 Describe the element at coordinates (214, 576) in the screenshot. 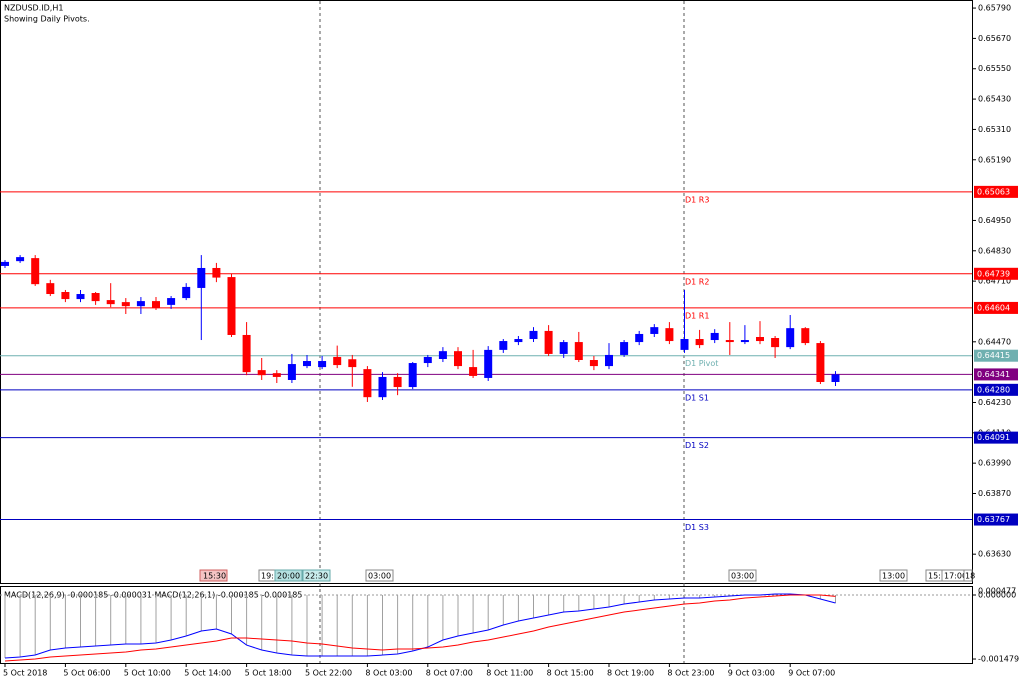

I see `time-tag: 15:30` at that location.